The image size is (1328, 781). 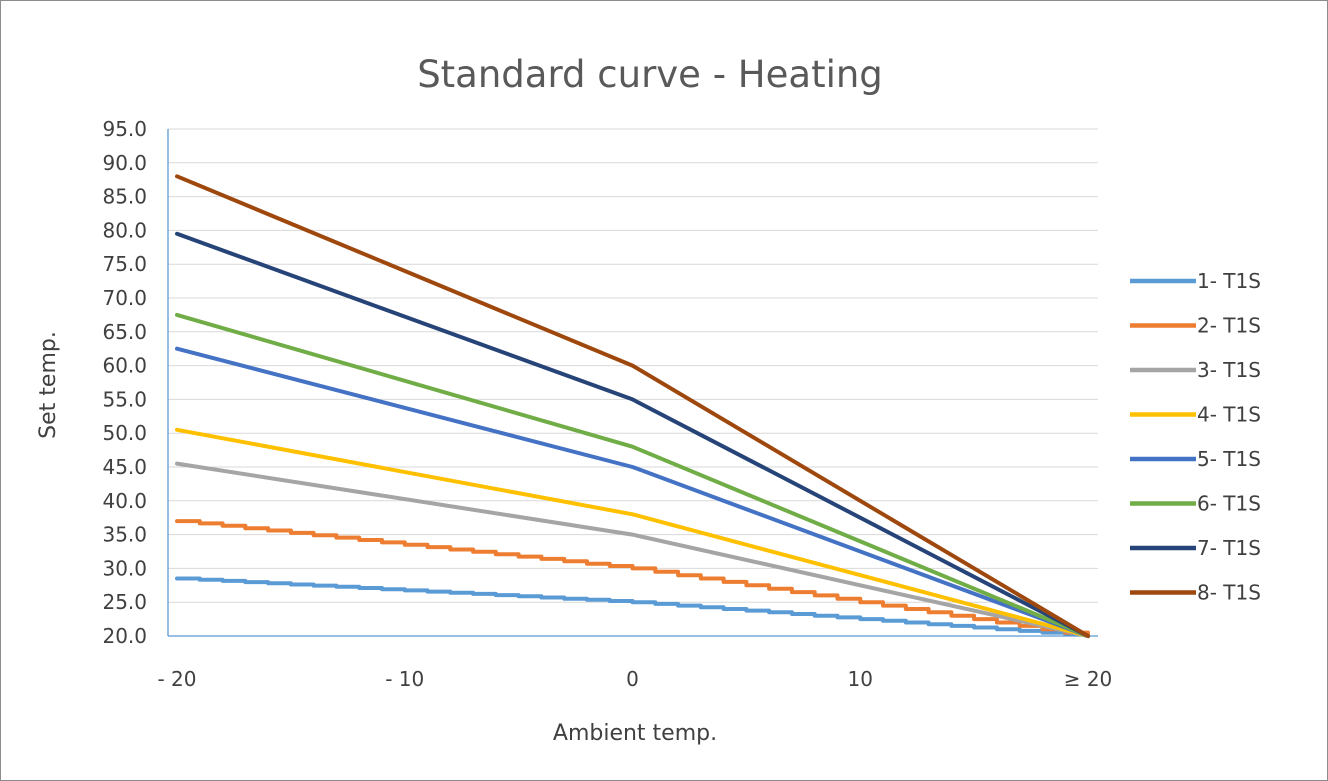 What do you see at coordinates (124, 568) in the screenshot?
I see `y-tick-label: 30.0` at bounding box center [124, 568].